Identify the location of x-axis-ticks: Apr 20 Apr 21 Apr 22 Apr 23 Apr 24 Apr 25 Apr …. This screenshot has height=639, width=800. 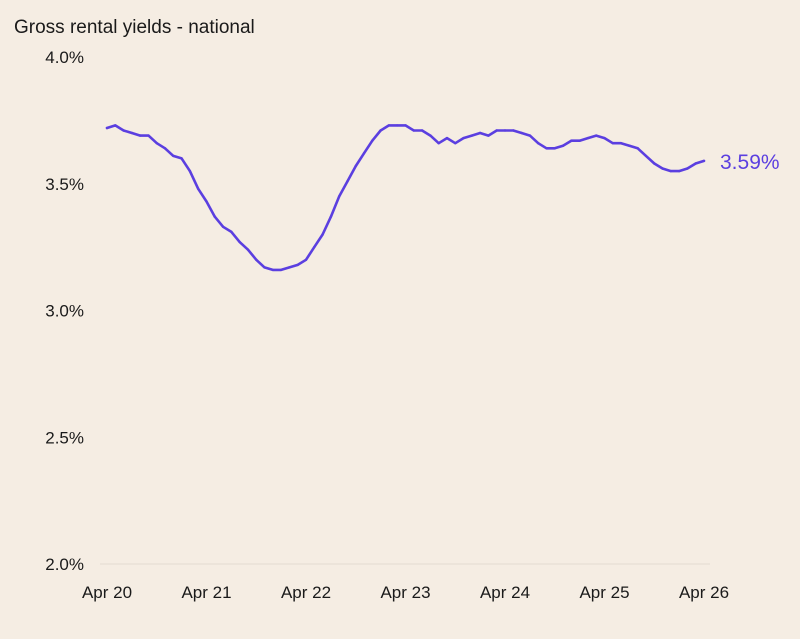
(405, 592).